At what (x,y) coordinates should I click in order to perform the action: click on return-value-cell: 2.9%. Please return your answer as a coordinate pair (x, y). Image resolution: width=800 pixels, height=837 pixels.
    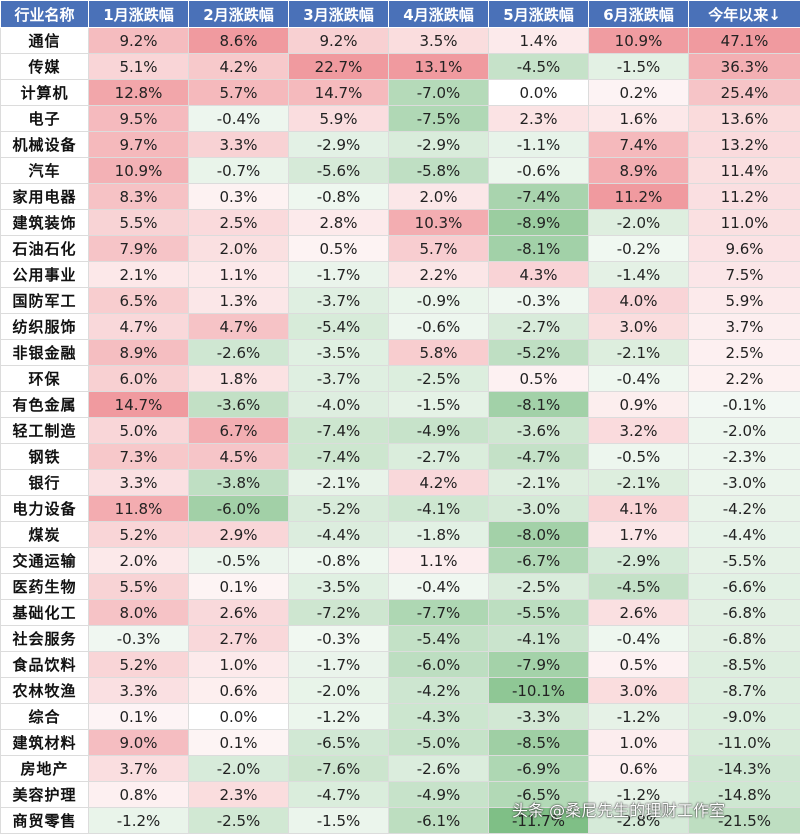
    Looking at the image, I should click on (238, 534).